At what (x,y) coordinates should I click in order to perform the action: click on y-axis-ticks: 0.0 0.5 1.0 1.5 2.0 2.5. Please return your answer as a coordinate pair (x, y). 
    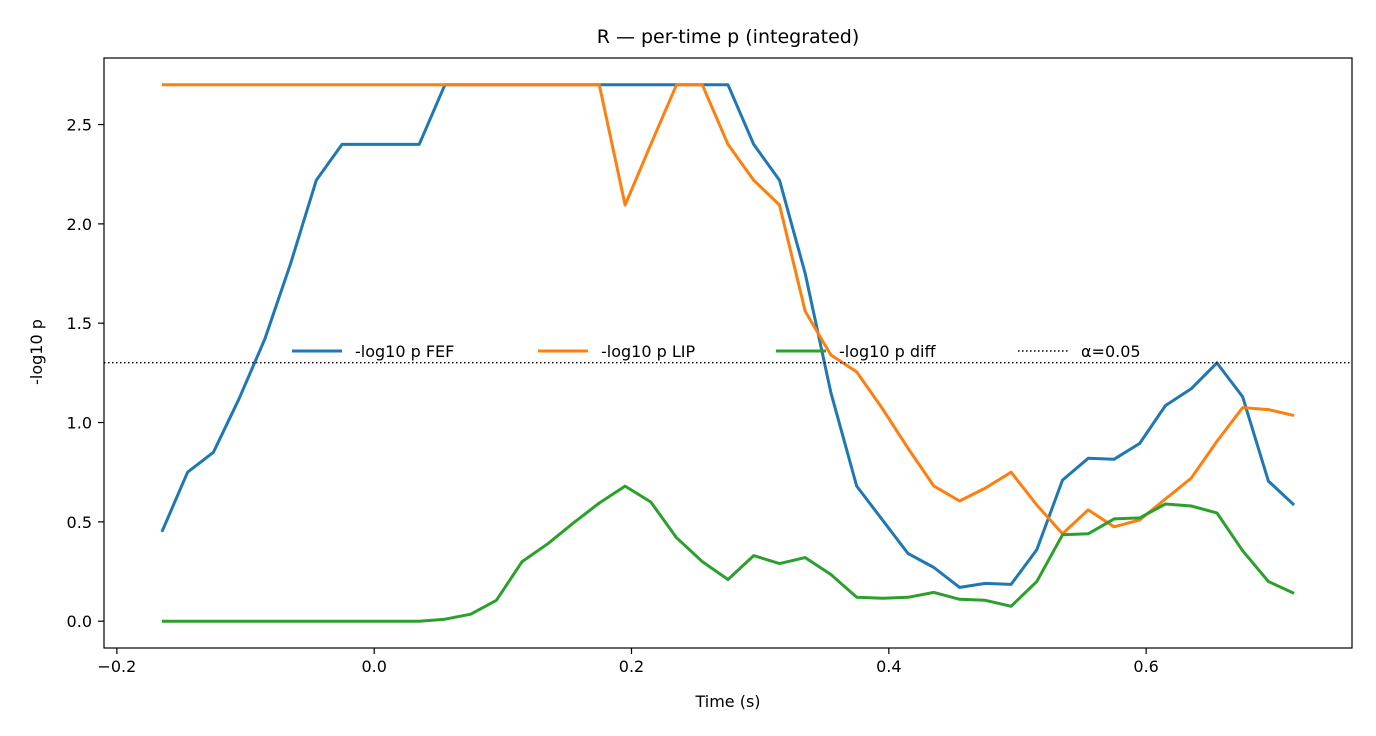
    Looking at the image, I should click on (85, 373).